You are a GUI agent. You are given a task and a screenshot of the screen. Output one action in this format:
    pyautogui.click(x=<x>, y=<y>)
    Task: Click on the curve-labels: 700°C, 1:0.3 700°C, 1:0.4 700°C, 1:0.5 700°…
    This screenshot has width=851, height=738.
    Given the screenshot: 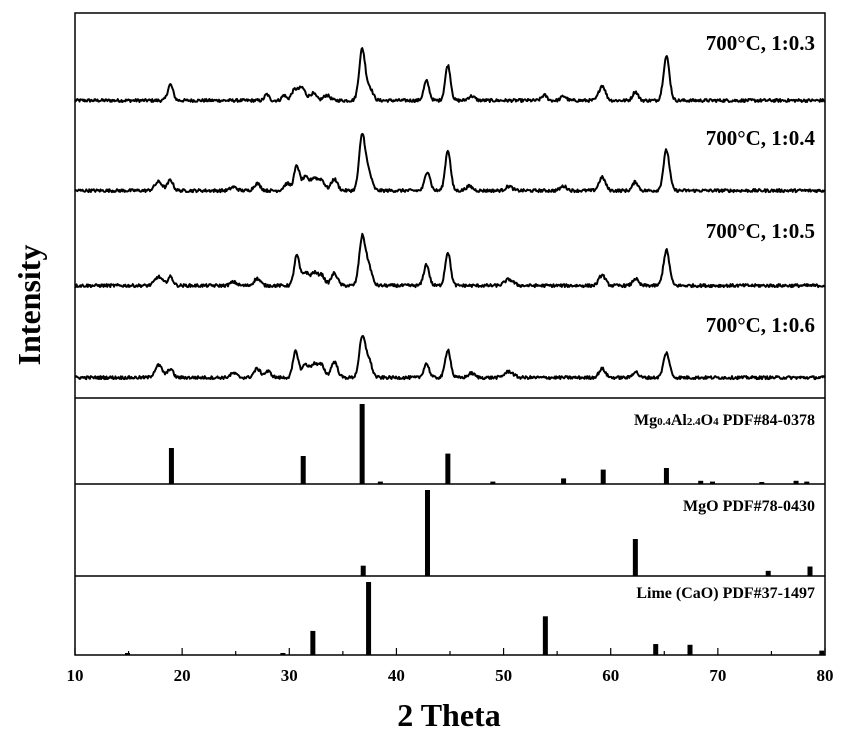 What is the action you would take?
    pyautogui.click(x=761, y=184)
    